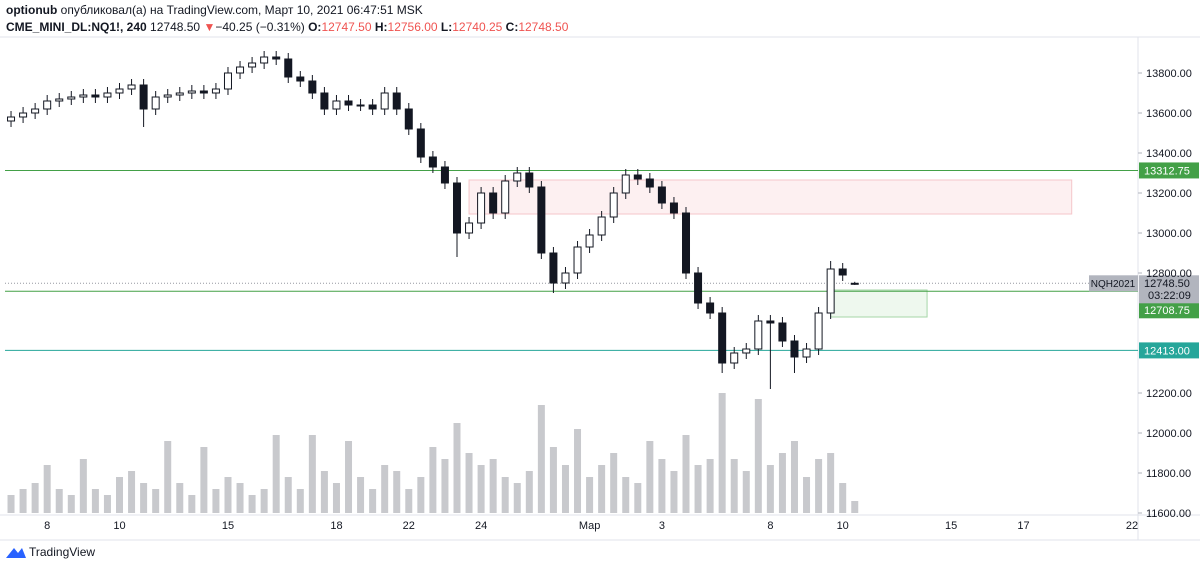  What do you see at coordinates (543, 27) in the screenshot?
I see `c-value: 12748.50` at bounding box center [543, 27].